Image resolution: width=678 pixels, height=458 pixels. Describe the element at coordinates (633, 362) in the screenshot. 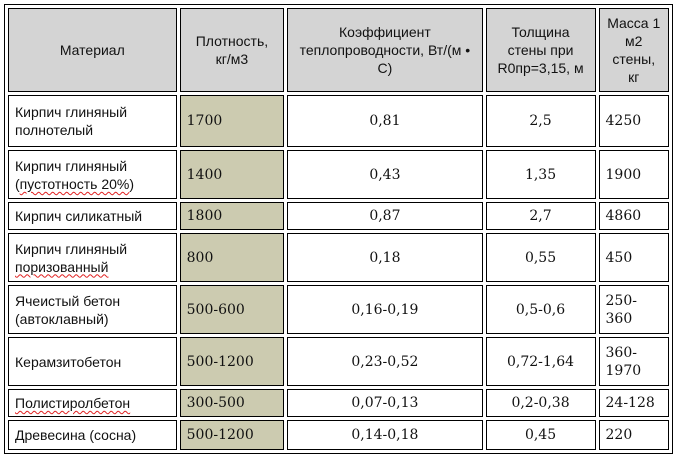

I see `cell-mass: 360-1970` at that location.